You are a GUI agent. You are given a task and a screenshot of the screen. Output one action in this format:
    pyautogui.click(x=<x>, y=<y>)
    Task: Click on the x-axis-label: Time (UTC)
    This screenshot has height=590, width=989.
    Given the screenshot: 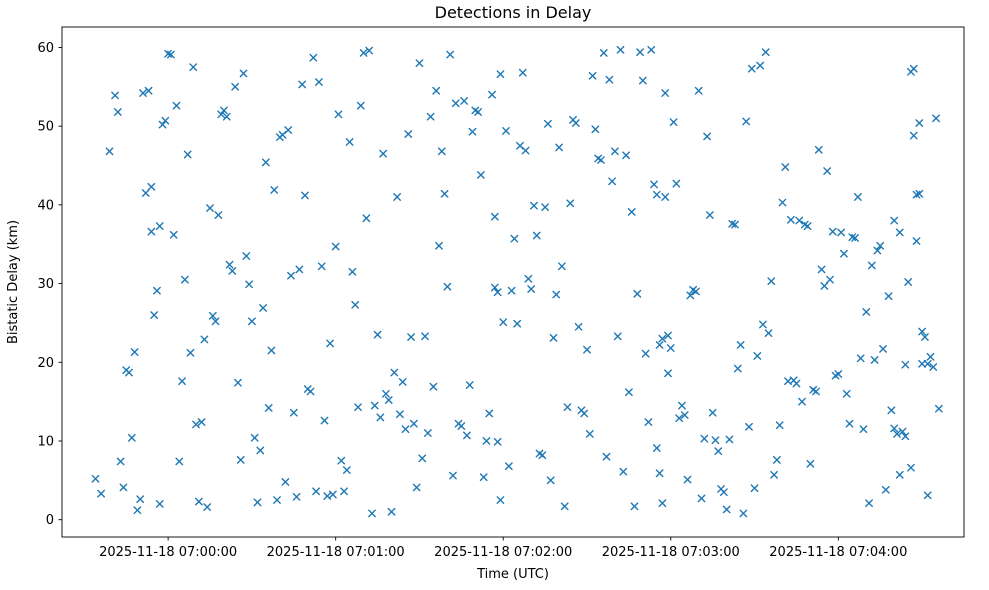 What is the action you would take?
    pyautogui.click(x=512, y=574)
    